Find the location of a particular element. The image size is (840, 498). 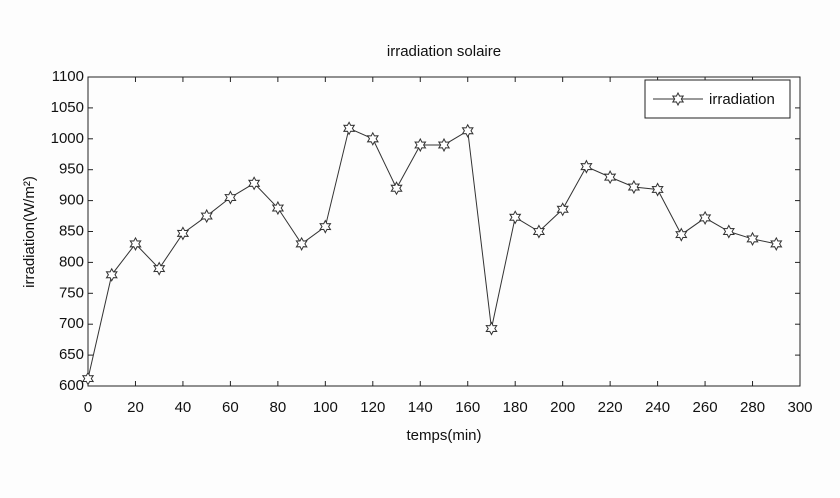

x-axis-label: temps(min) is located at coordinates (443, 435).